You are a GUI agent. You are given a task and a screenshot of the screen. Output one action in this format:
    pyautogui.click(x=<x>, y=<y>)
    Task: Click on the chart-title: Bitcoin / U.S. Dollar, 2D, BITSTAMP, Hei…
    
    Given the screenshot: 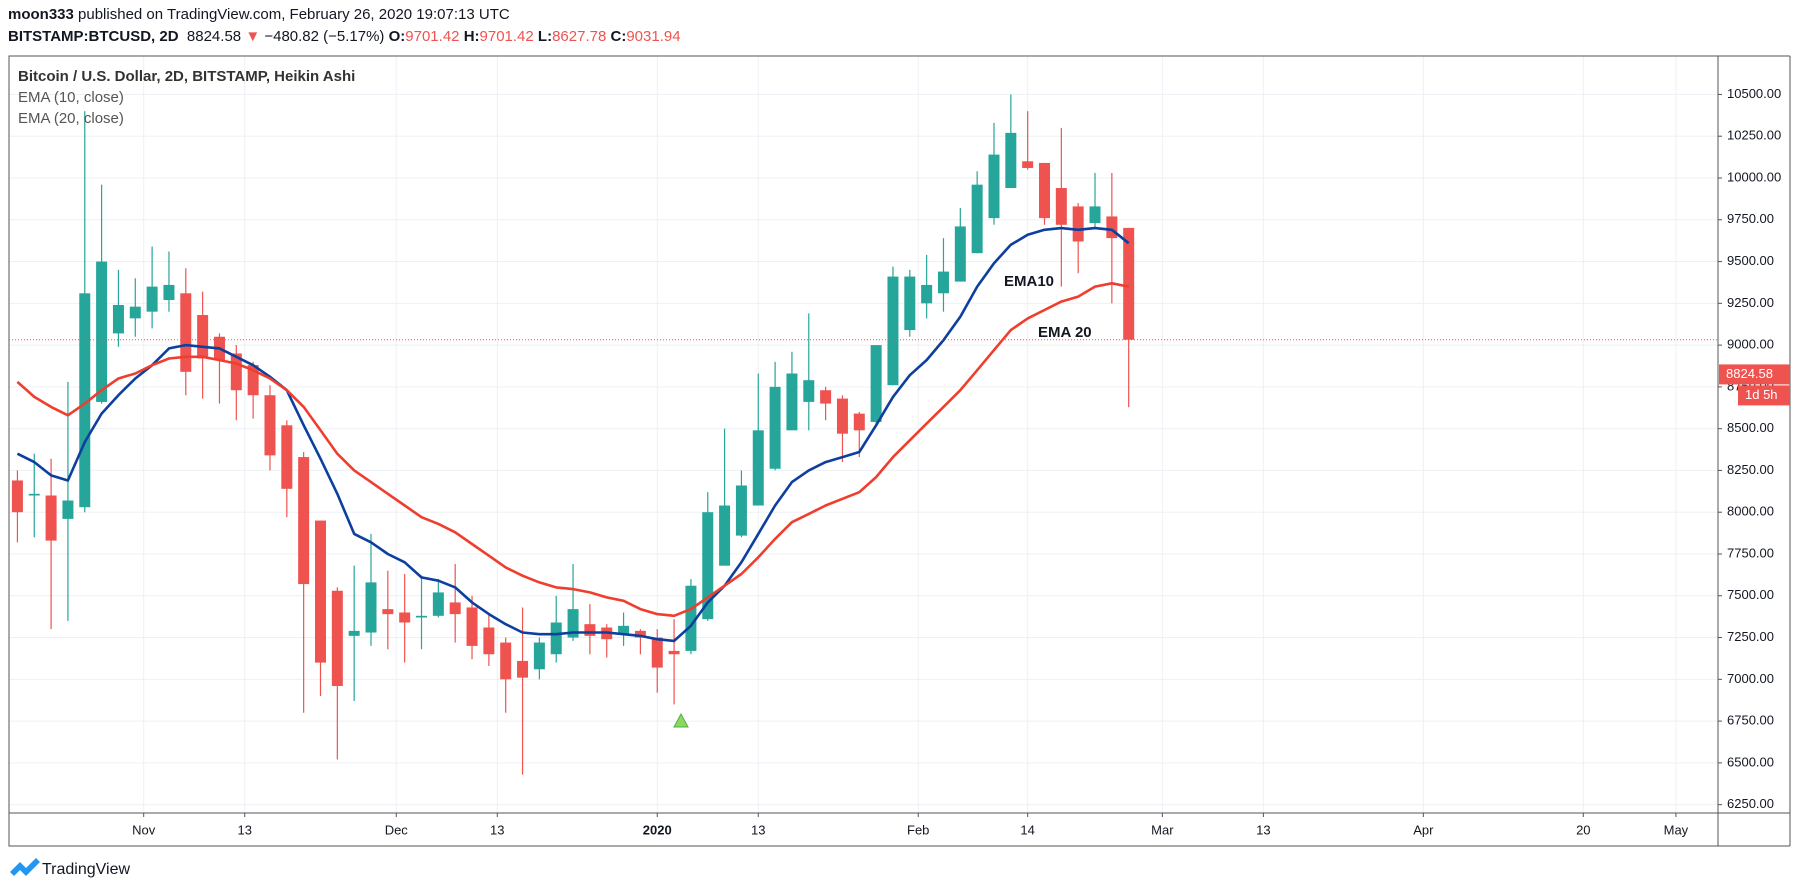 What is the action you would take?
    pyautogui.click(x=186, y=76)
    